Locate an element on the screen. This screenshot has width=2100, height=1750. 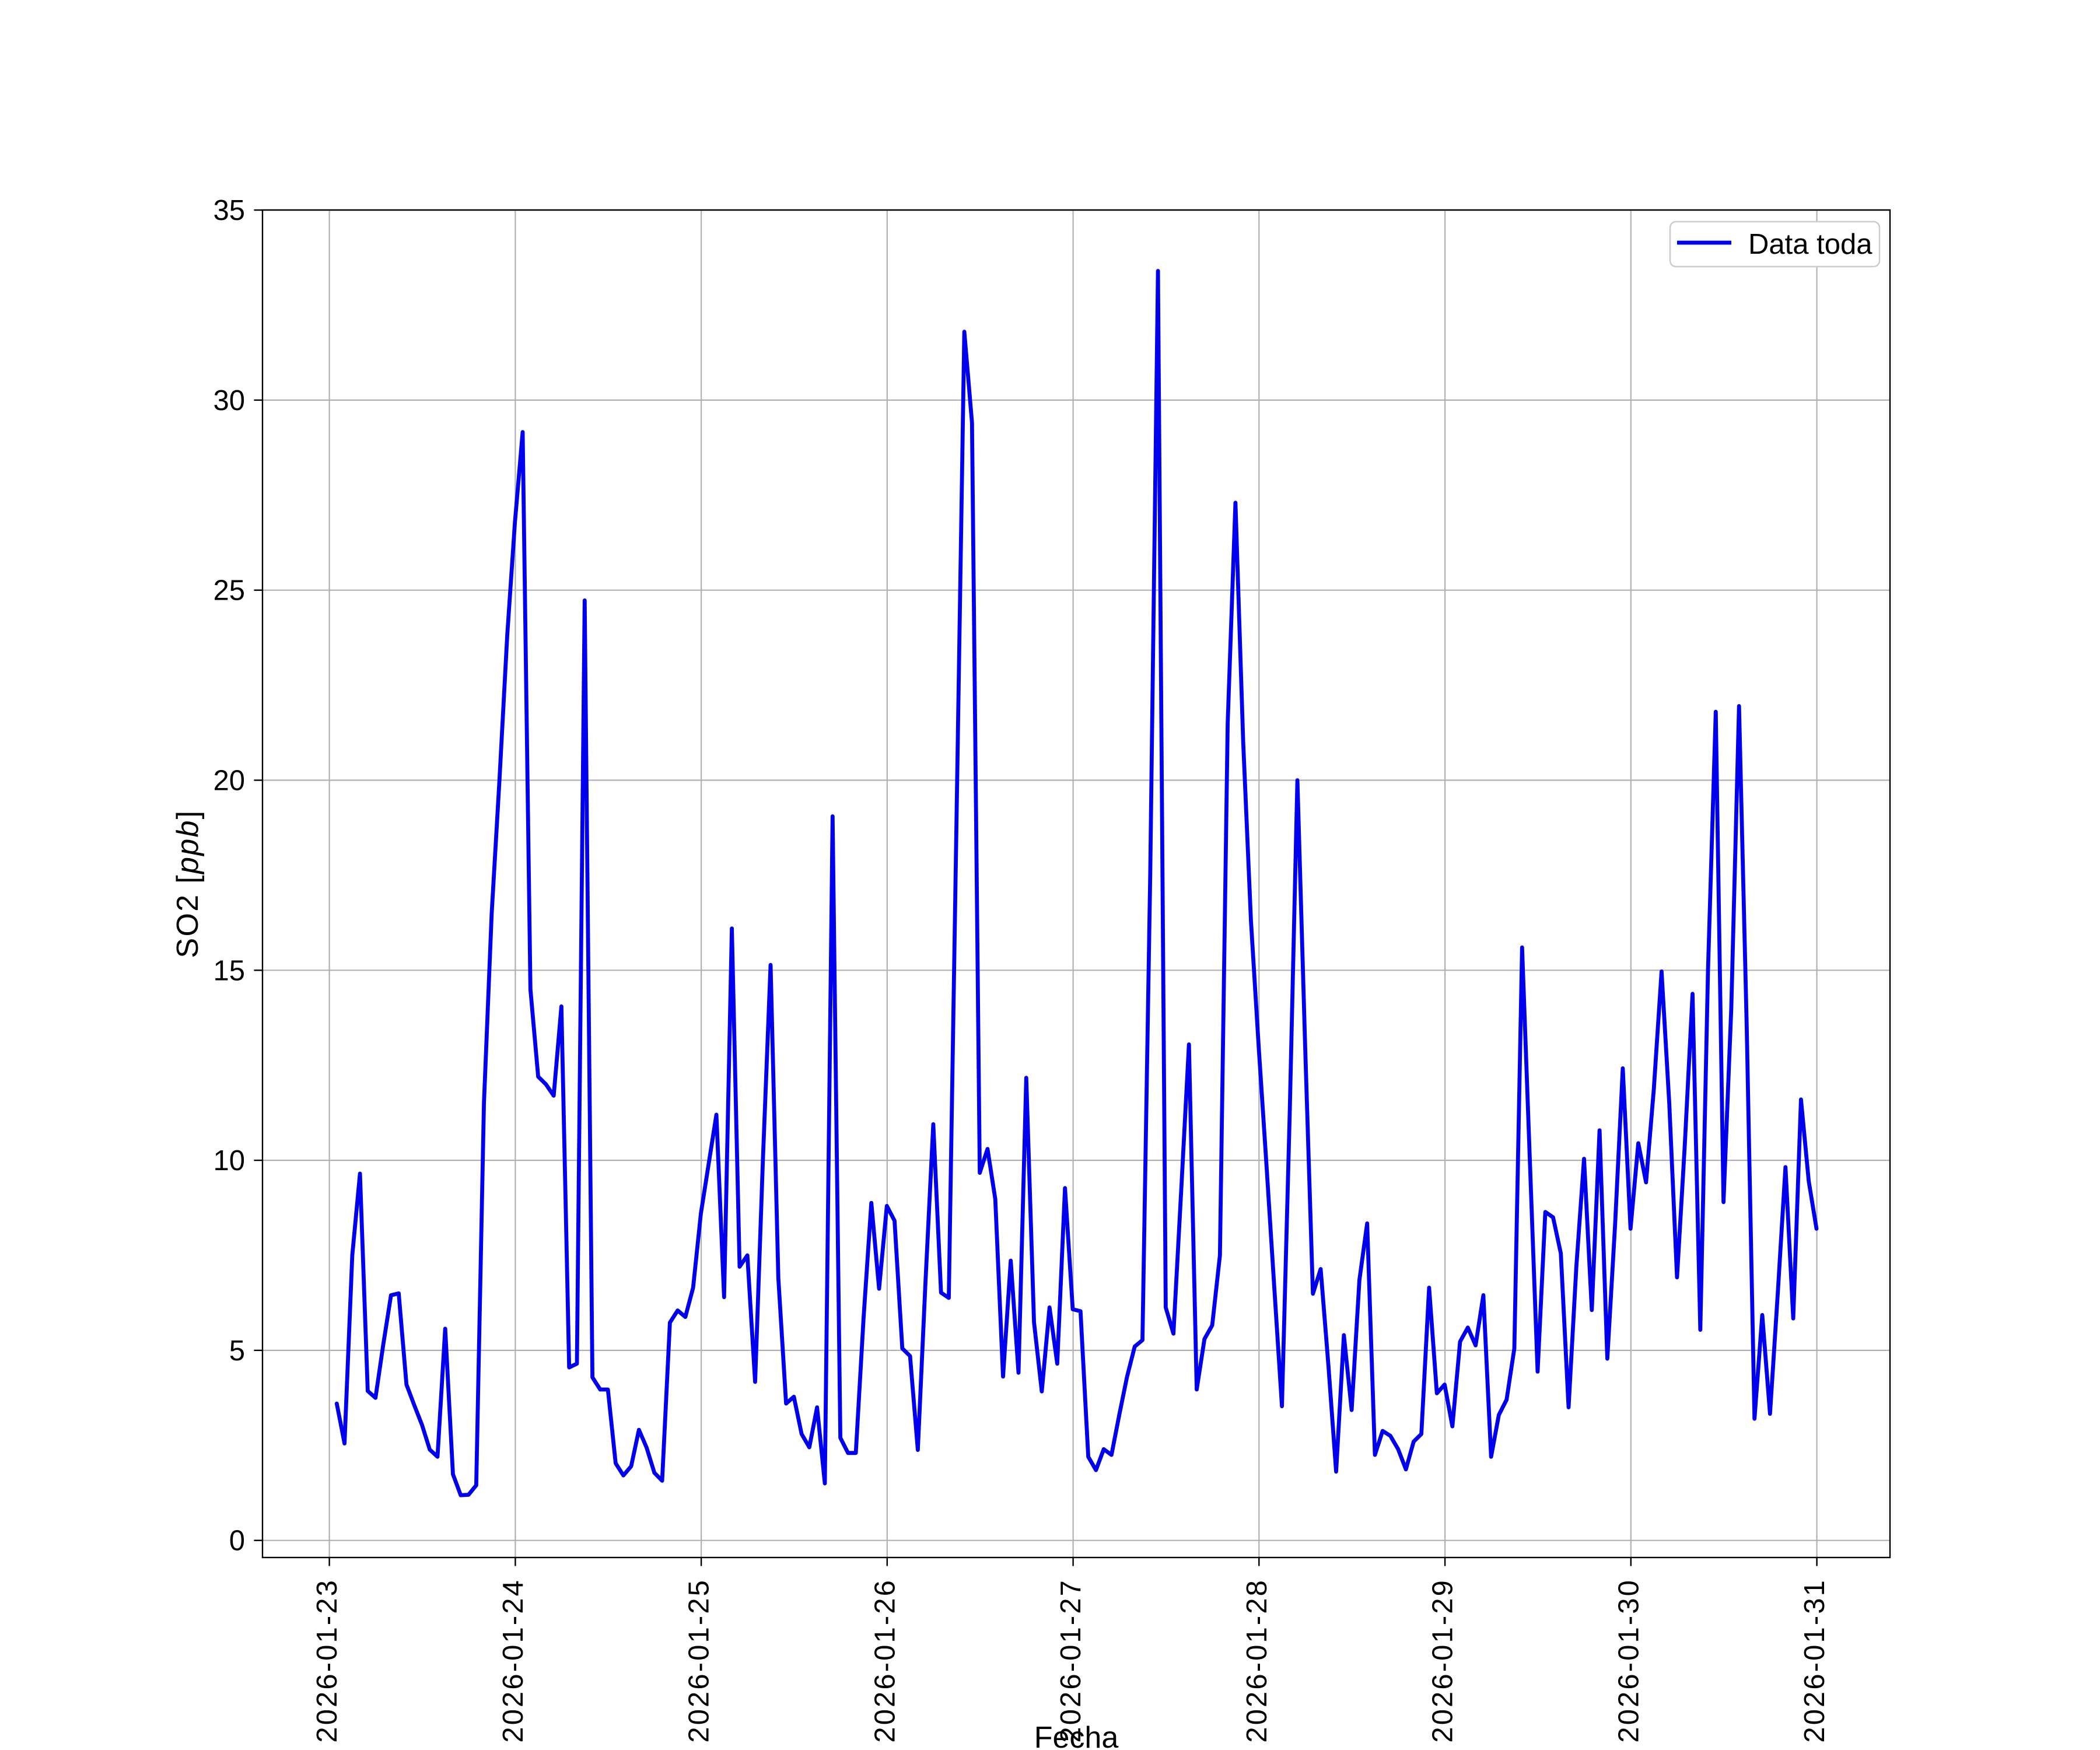
svg-text: 2026-01-25 is located at coordinates (699, 1660).